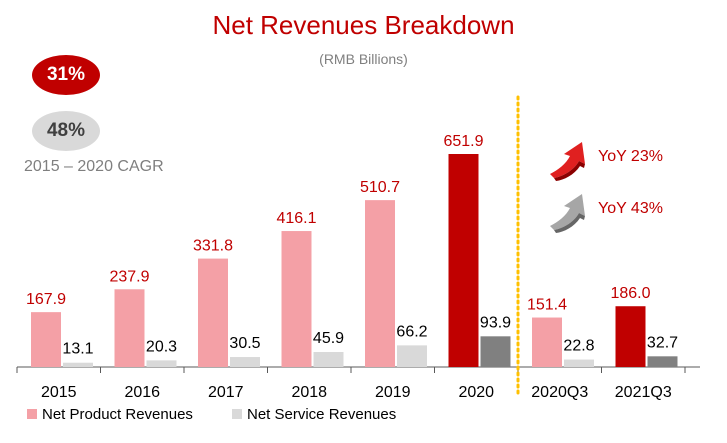  What do you see at coordinates (579, 363) in the screenshot?
I see `bar-service-2020Q3` at bounding box center [579, 363].